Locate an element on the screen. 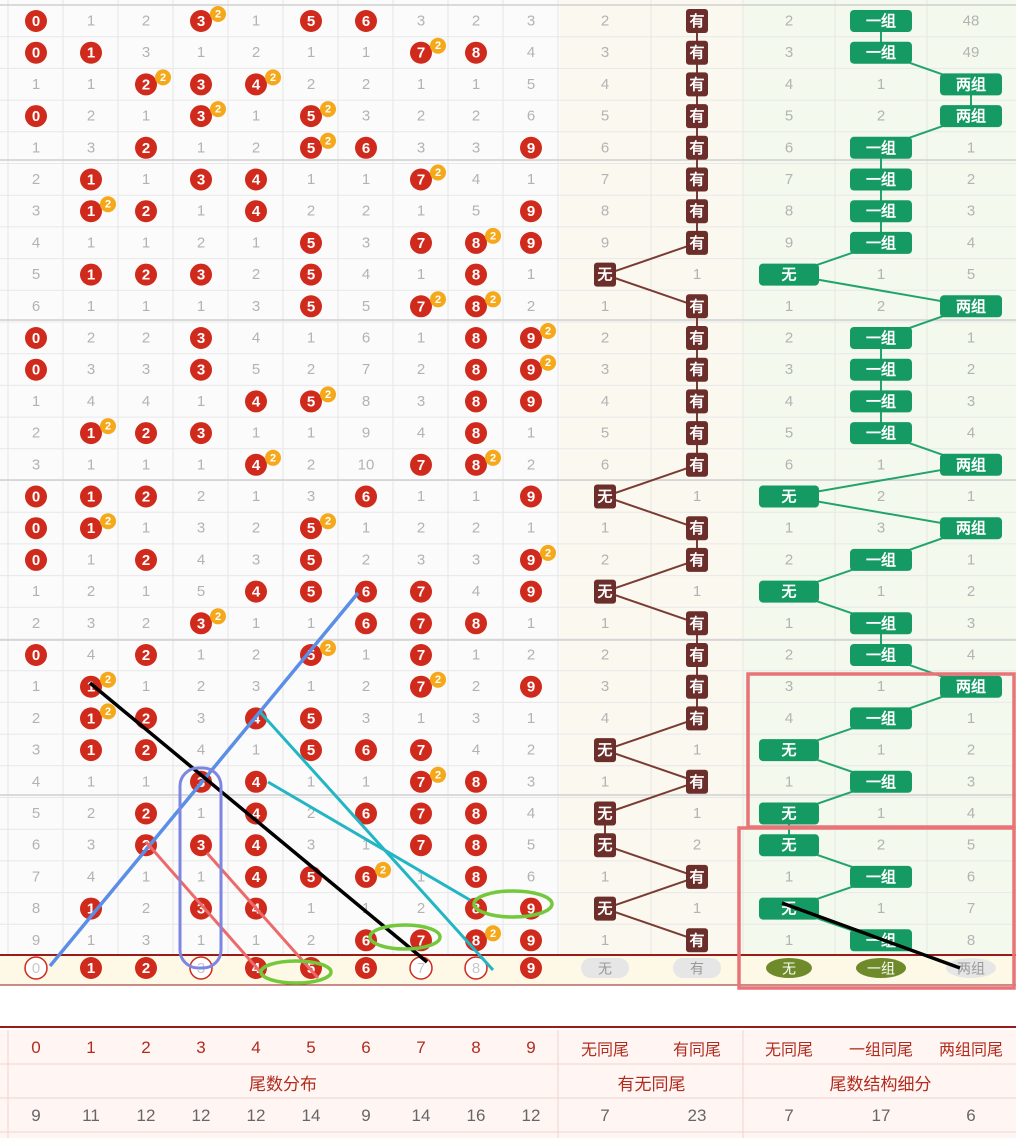 Image resolution: width=1016 pixels, height=1138 pixels. digit-hit-double-text: 1 is located at coordinates (91, 718).